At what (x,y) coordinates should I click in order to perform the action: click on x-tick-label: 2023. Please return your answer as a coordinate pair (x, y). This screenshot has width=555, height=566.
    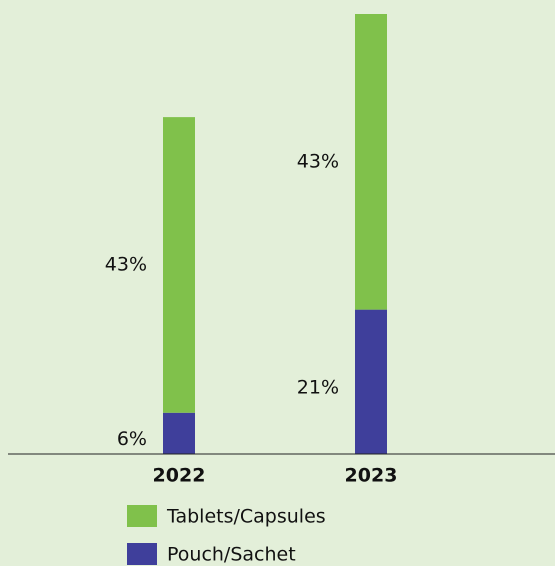
    Looking at the image, I should click on (371, 476).